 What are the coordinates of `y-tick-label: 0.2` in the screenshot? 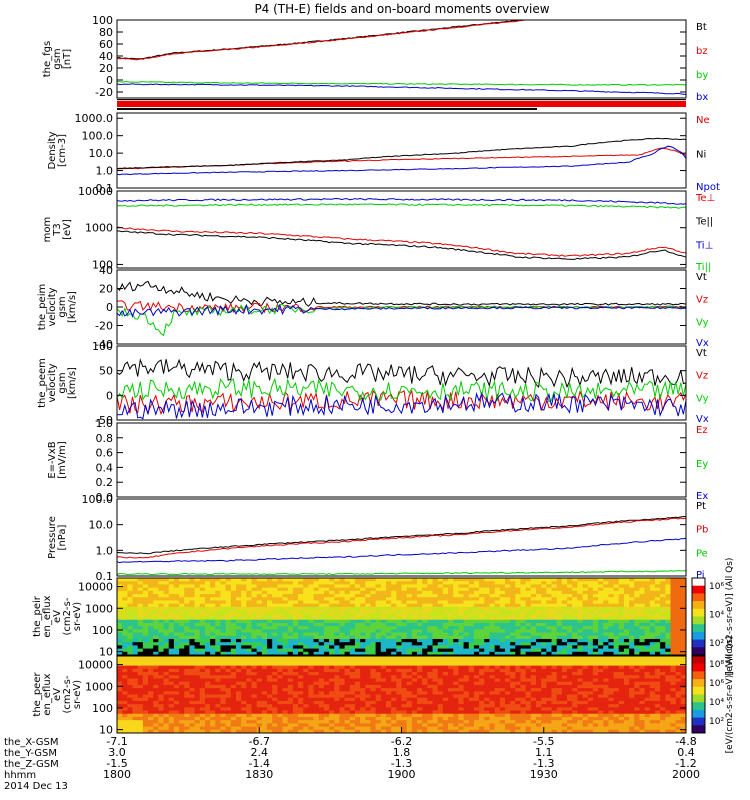 It's located at (105, 482).